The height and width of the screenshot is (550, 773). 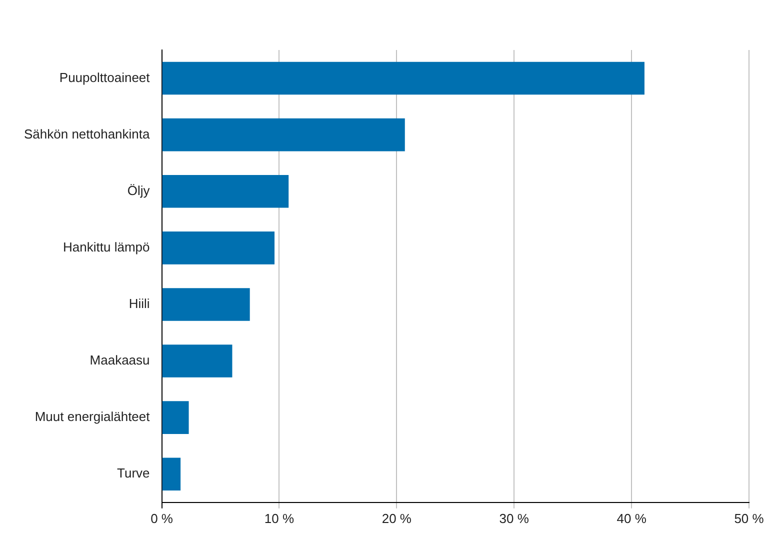 I want to click on x-tick-label: 40 %, so click(x=631, y=518).